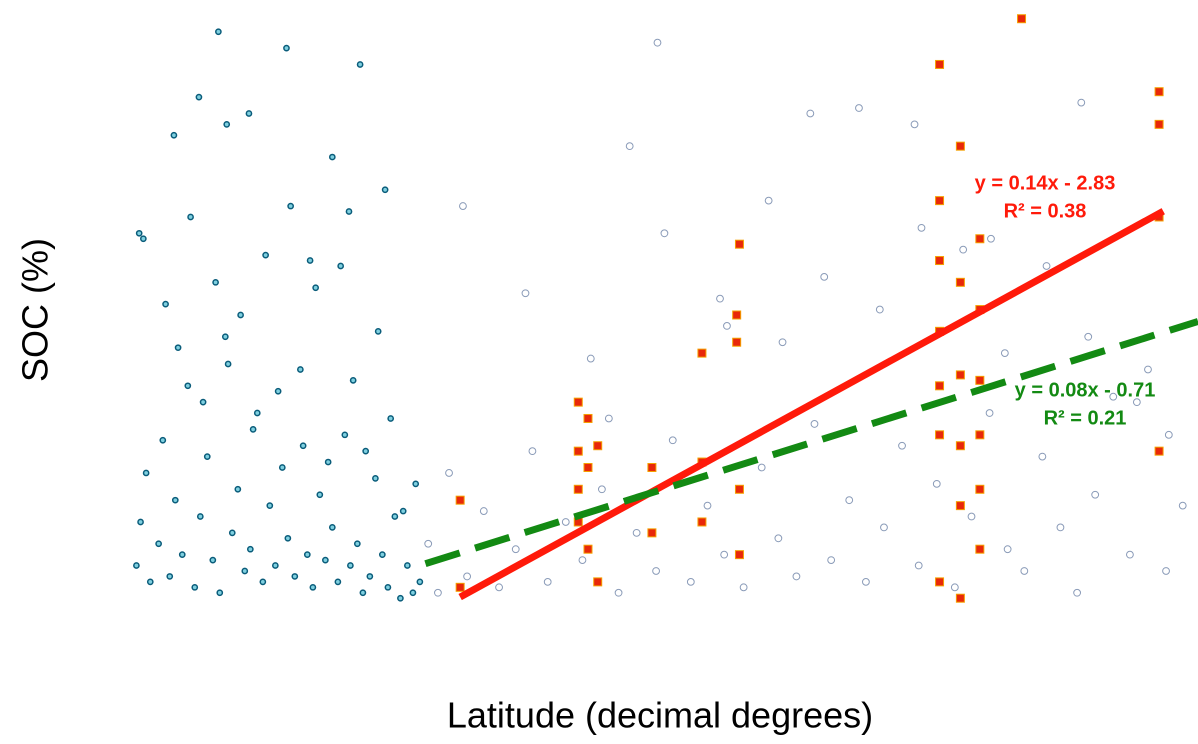 The height and width of the screenshot is (744, 1198). I want to click on r-squared: R² = 0.21, so click(1085, 418).